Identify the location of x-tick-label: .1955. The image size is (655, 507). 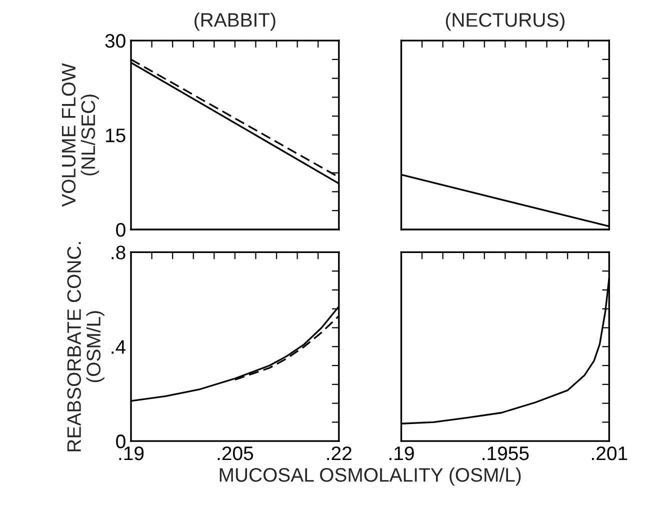
(505, 453).